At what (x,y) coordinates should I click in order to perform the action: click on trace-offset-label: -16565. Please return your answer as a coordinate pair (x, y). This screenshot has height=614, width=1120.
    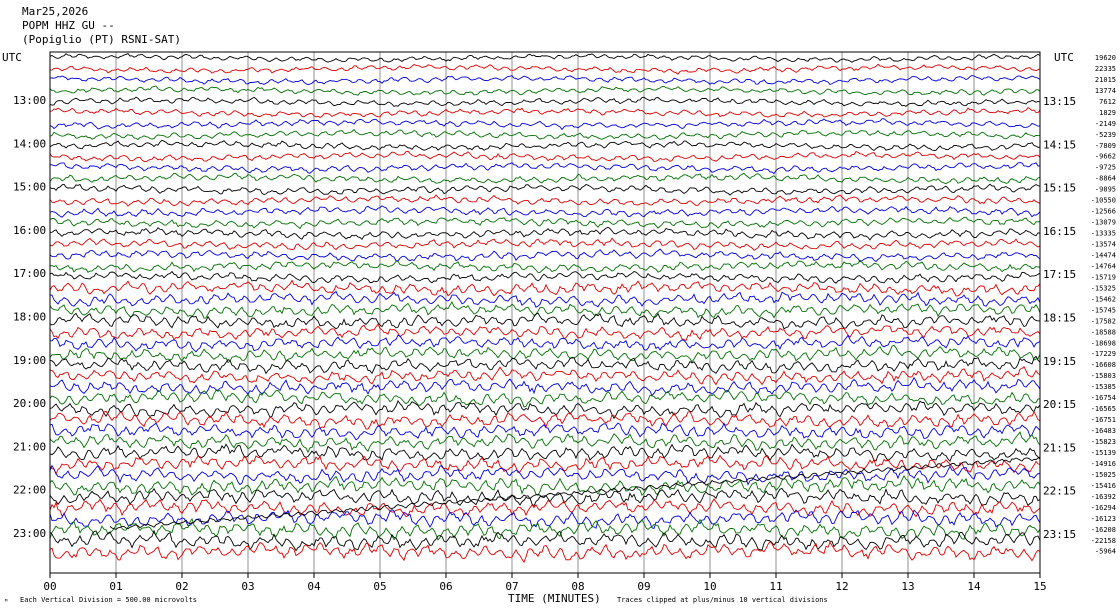
    Looking at the image, I should click on (1103, 409).